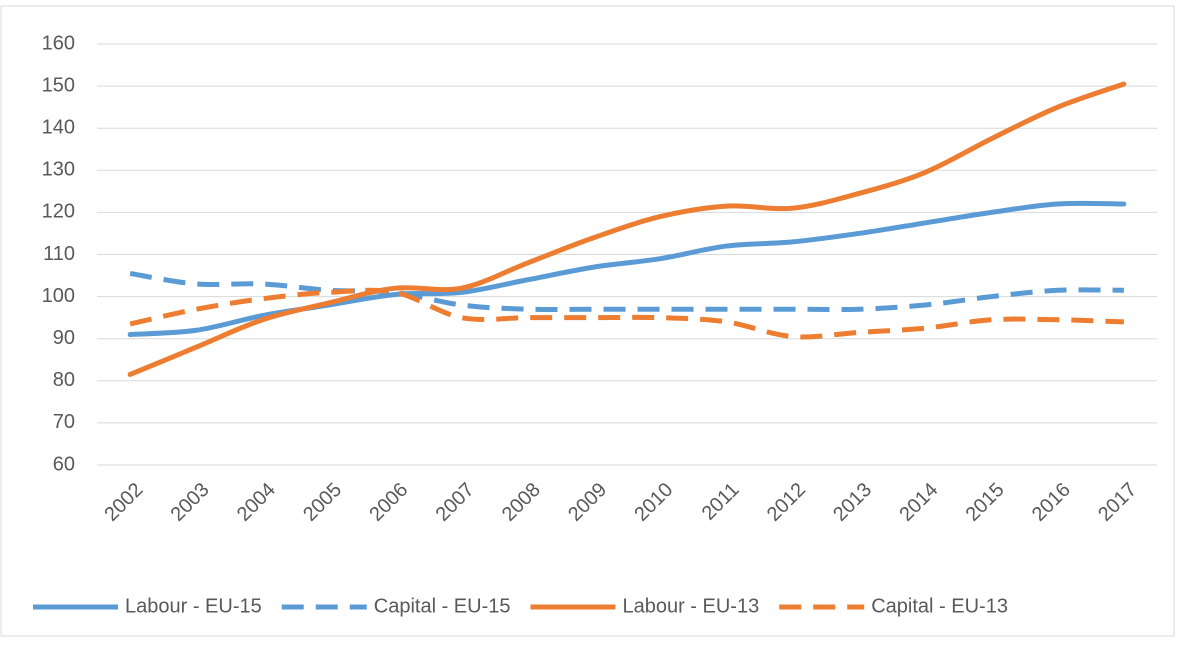  I want to click on y-tick-label: 80, so click(64, 380).